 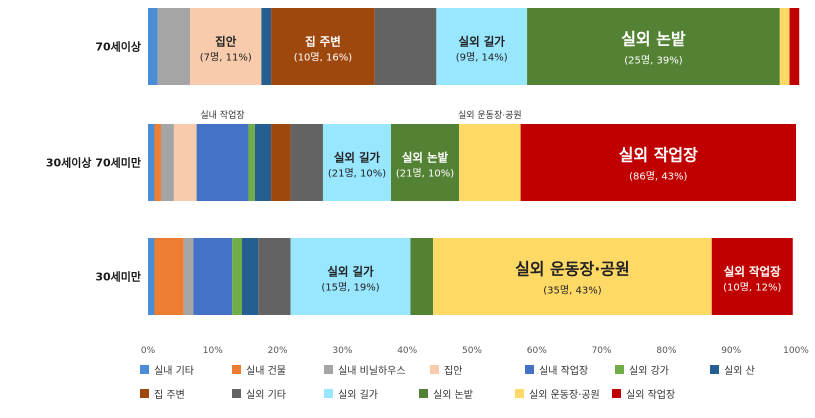 What do you see at coordinates (407, 351) in the screenshot?
I see `x-tick-label: 40%` at bounding box center [407, 351].